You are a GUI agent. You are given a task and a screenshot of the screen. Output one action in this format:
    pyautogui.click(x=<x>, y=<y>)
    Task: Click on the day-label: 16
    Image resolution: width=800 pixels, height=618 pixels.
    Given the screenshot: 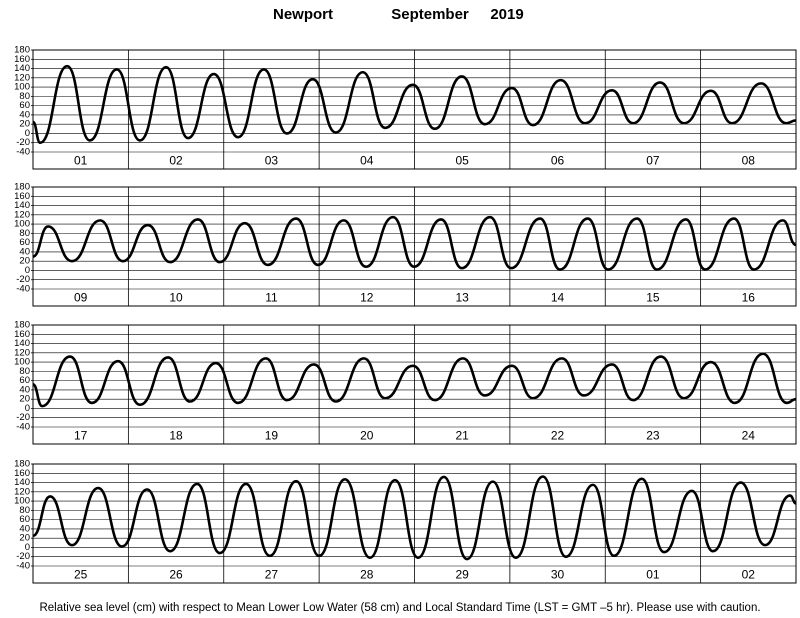 What is the action you would take?
    pyautogui.click(x=749, y=298)
    